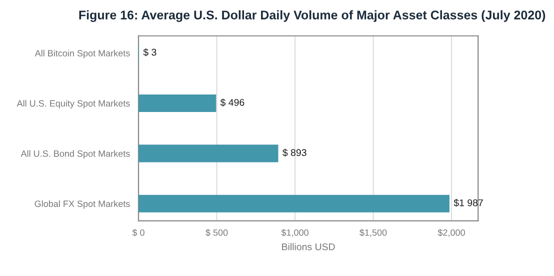  What do you see at coordinates (294, 232) in the screenshot?
I see `x-tick-label: $1,000` at bounding box center [294, 232].